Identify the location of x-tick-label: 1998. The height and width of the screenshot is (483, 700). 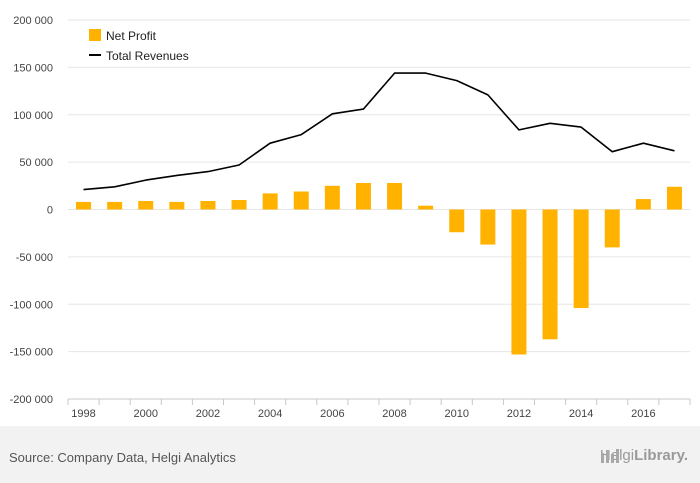
(83, 414).